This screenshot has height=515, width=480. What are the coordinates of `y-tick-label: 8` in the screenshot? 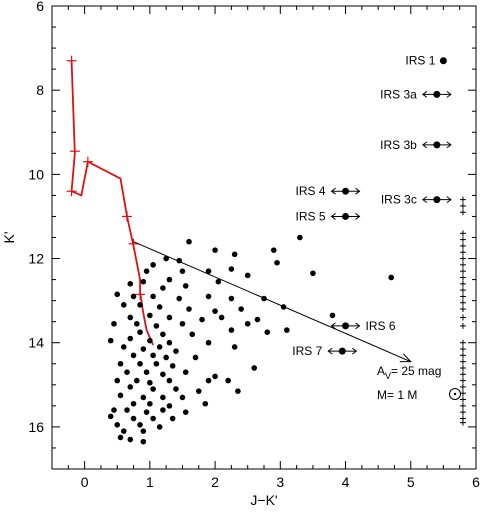 It's located at (40, 90).